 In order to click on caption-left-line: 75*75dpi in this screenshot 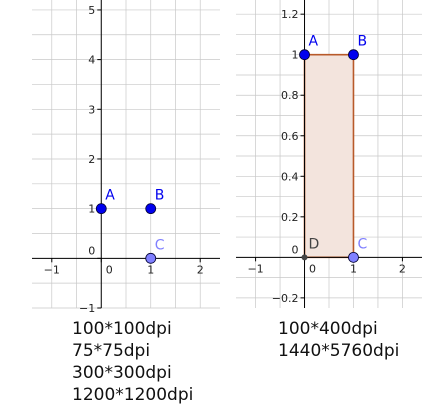, I will do `click(111, 351)`.